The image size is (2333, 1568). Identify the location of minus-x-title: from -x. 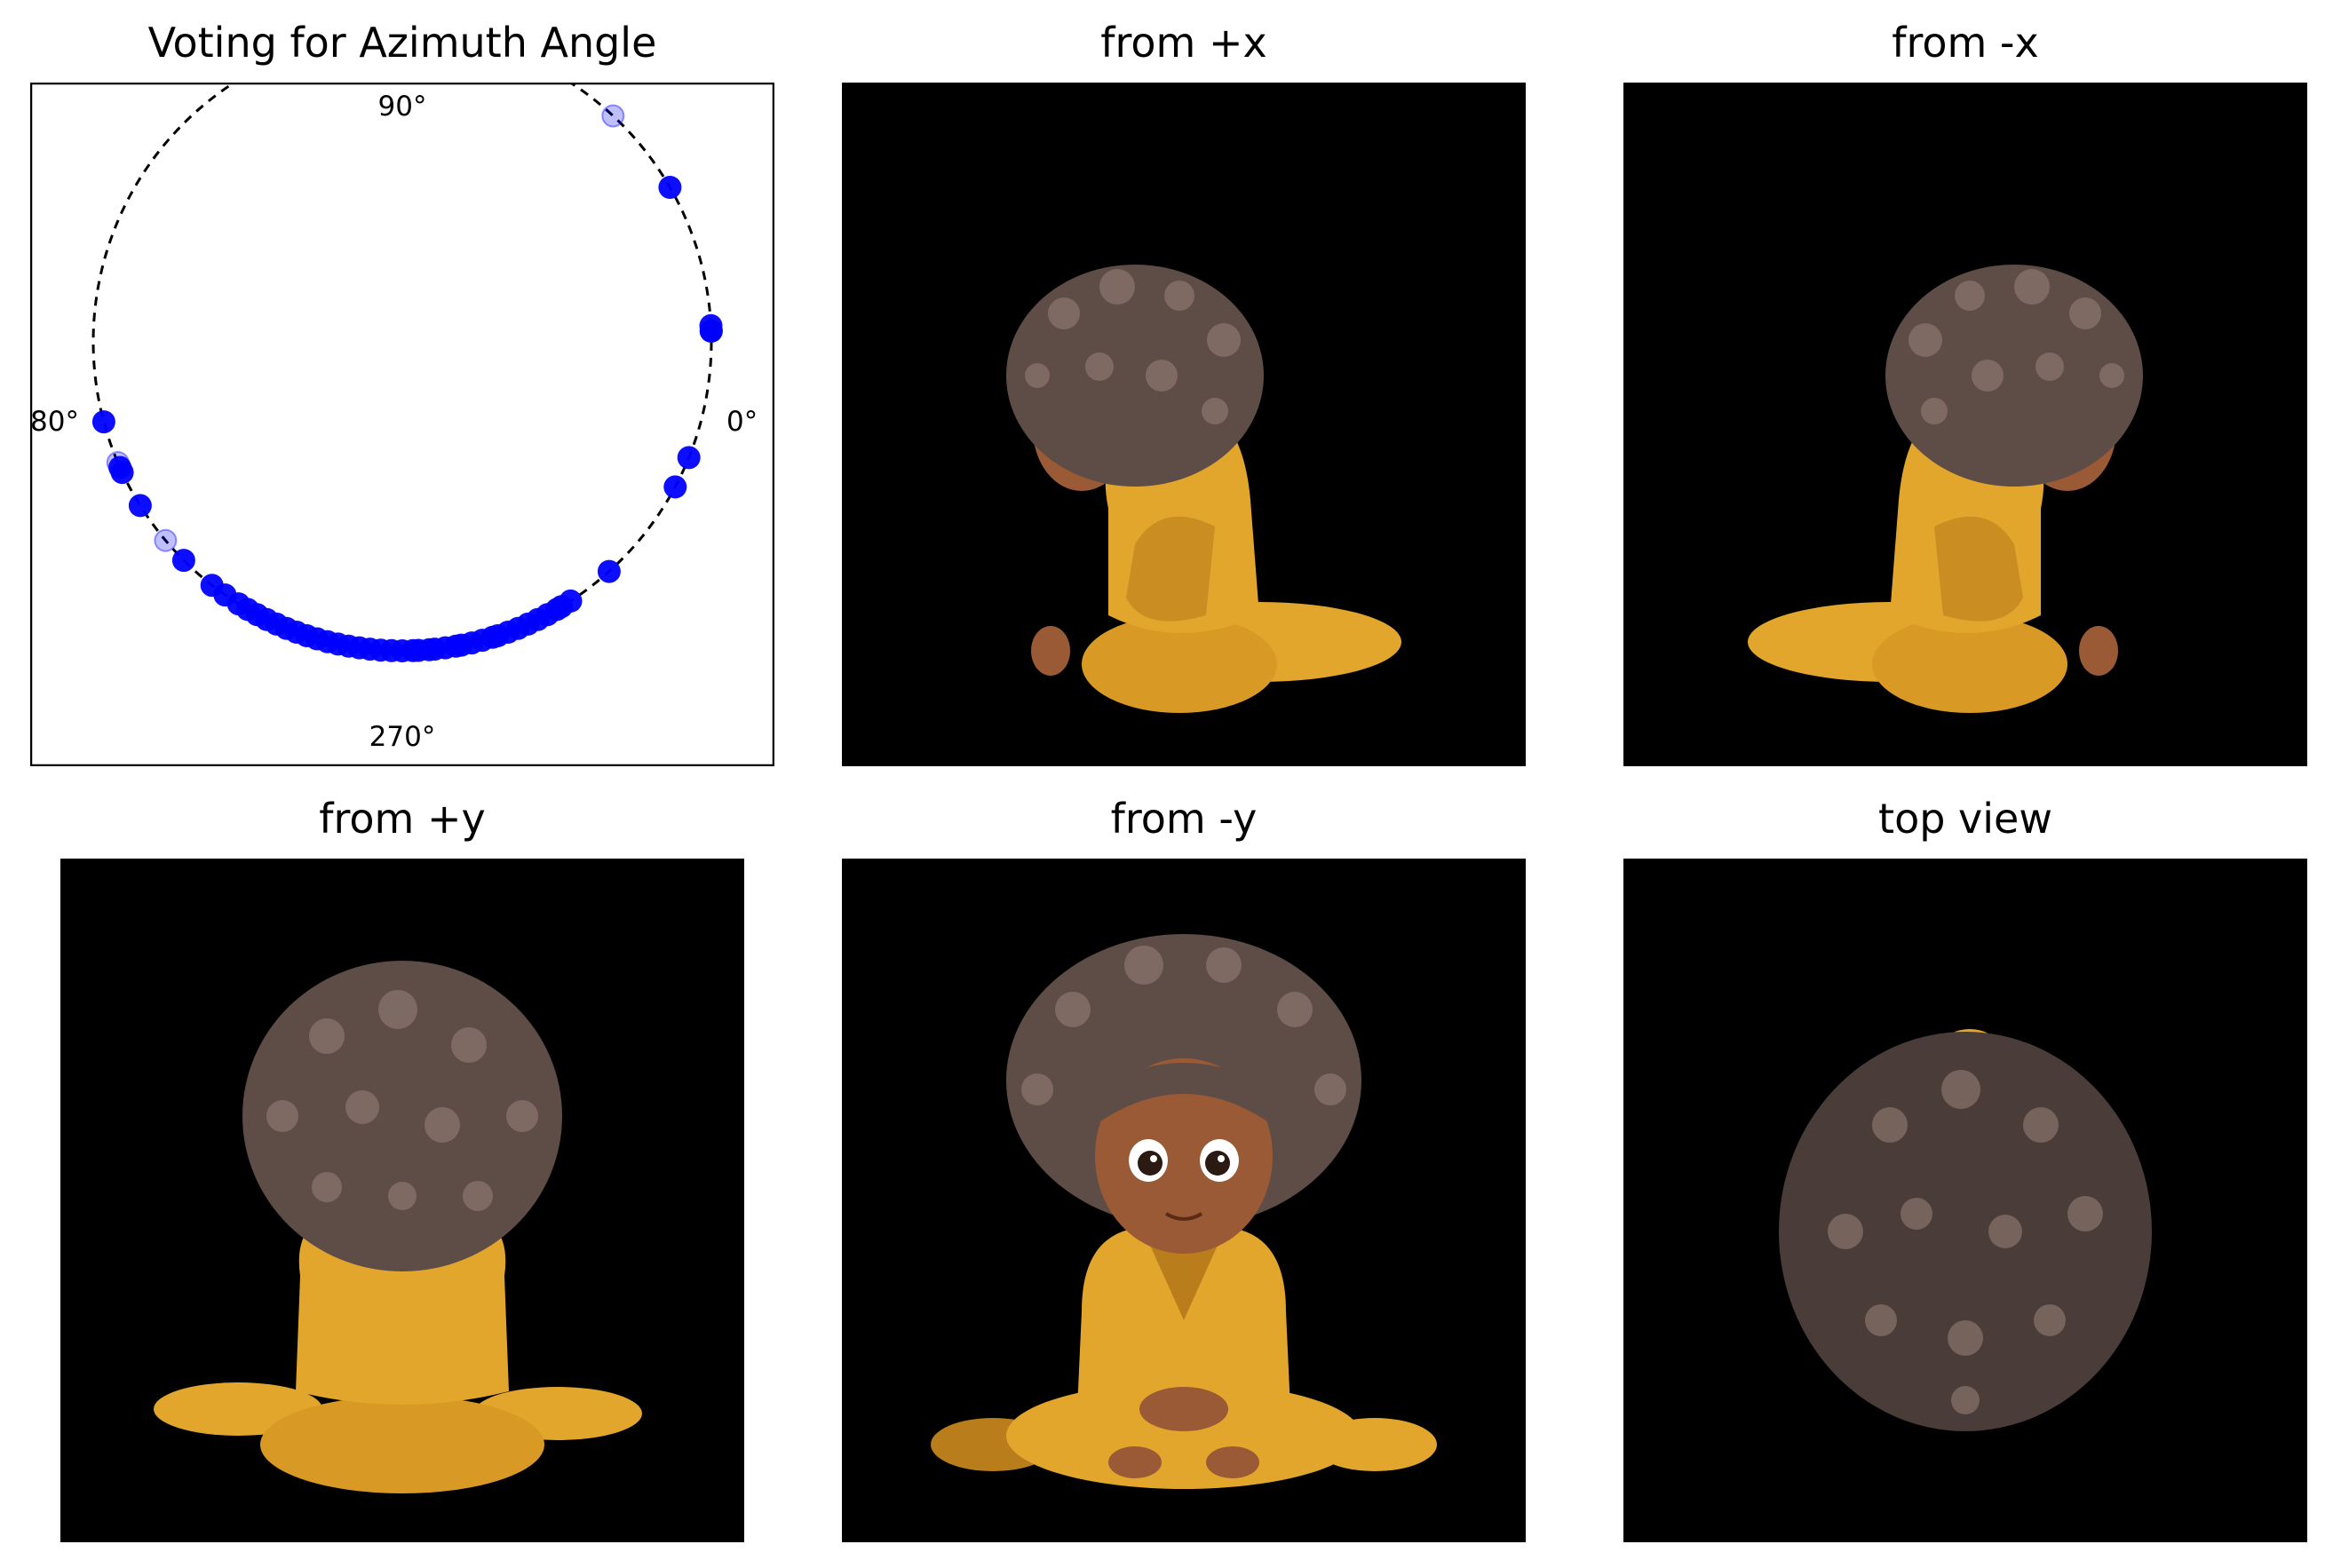
(1966, 43).